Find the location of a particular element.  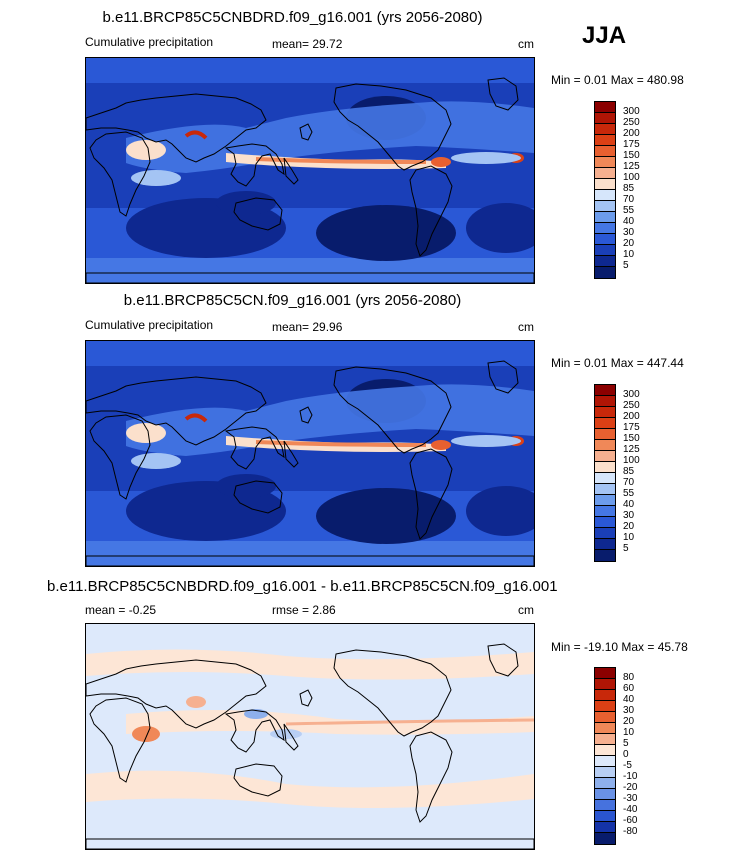

panel3-colorbar is located at coordinates (605, 756).